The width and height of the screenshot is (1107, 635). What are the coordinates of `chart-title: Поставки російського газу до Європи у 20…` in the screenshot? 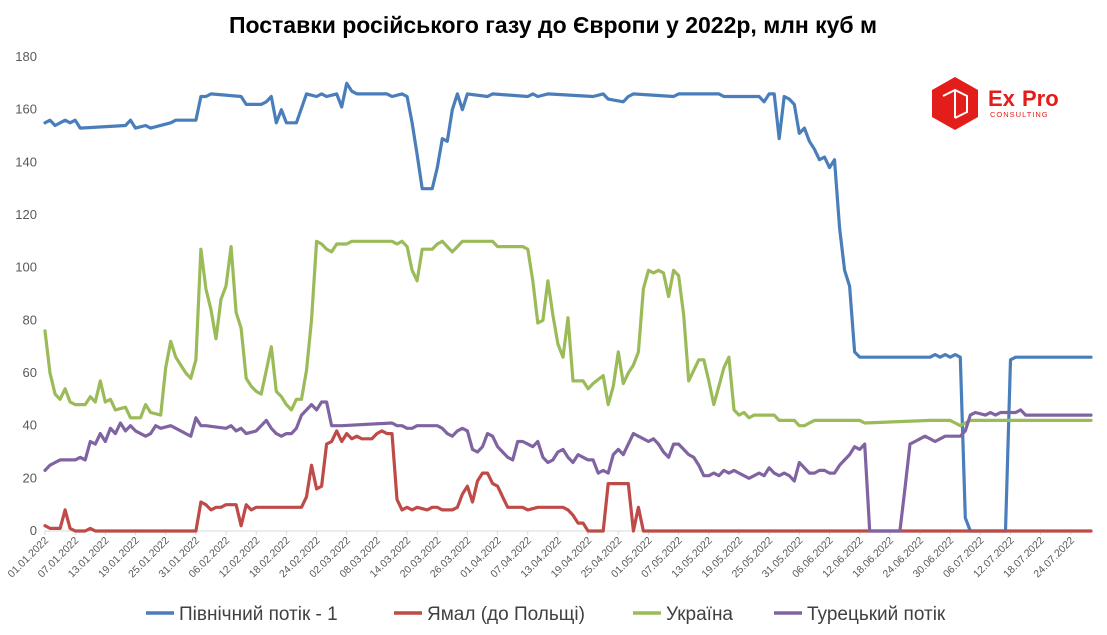 It's located at (553, 25).